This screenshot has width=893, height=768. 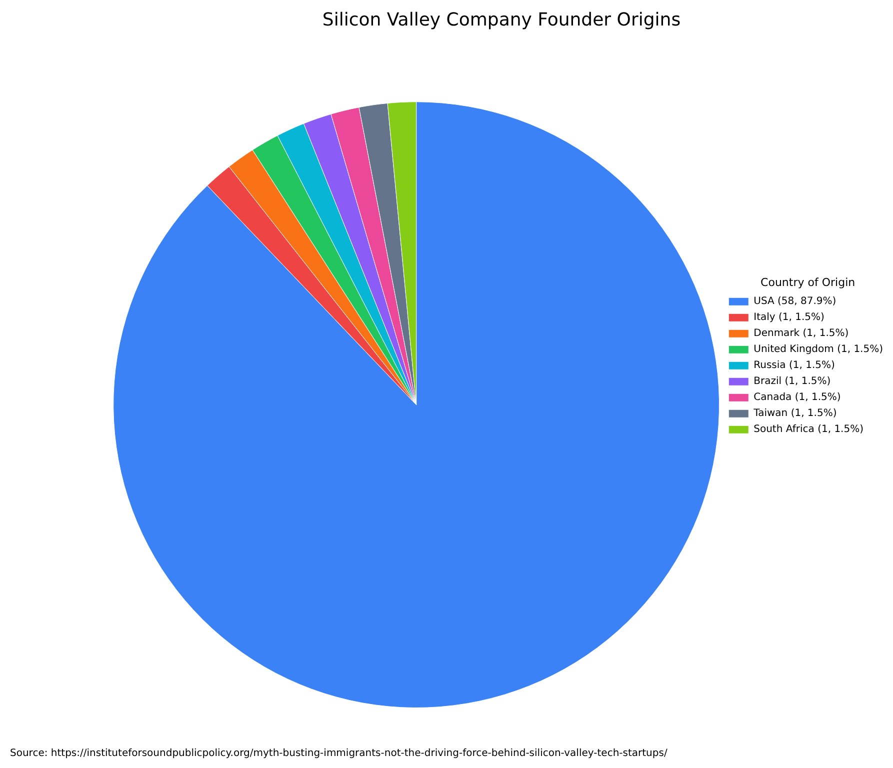 What do you see at coordinates (794, 414) in the screenshot?
I see `legend-label: Taiwan (1, 1.5%)` at bounding box center [794, 414].